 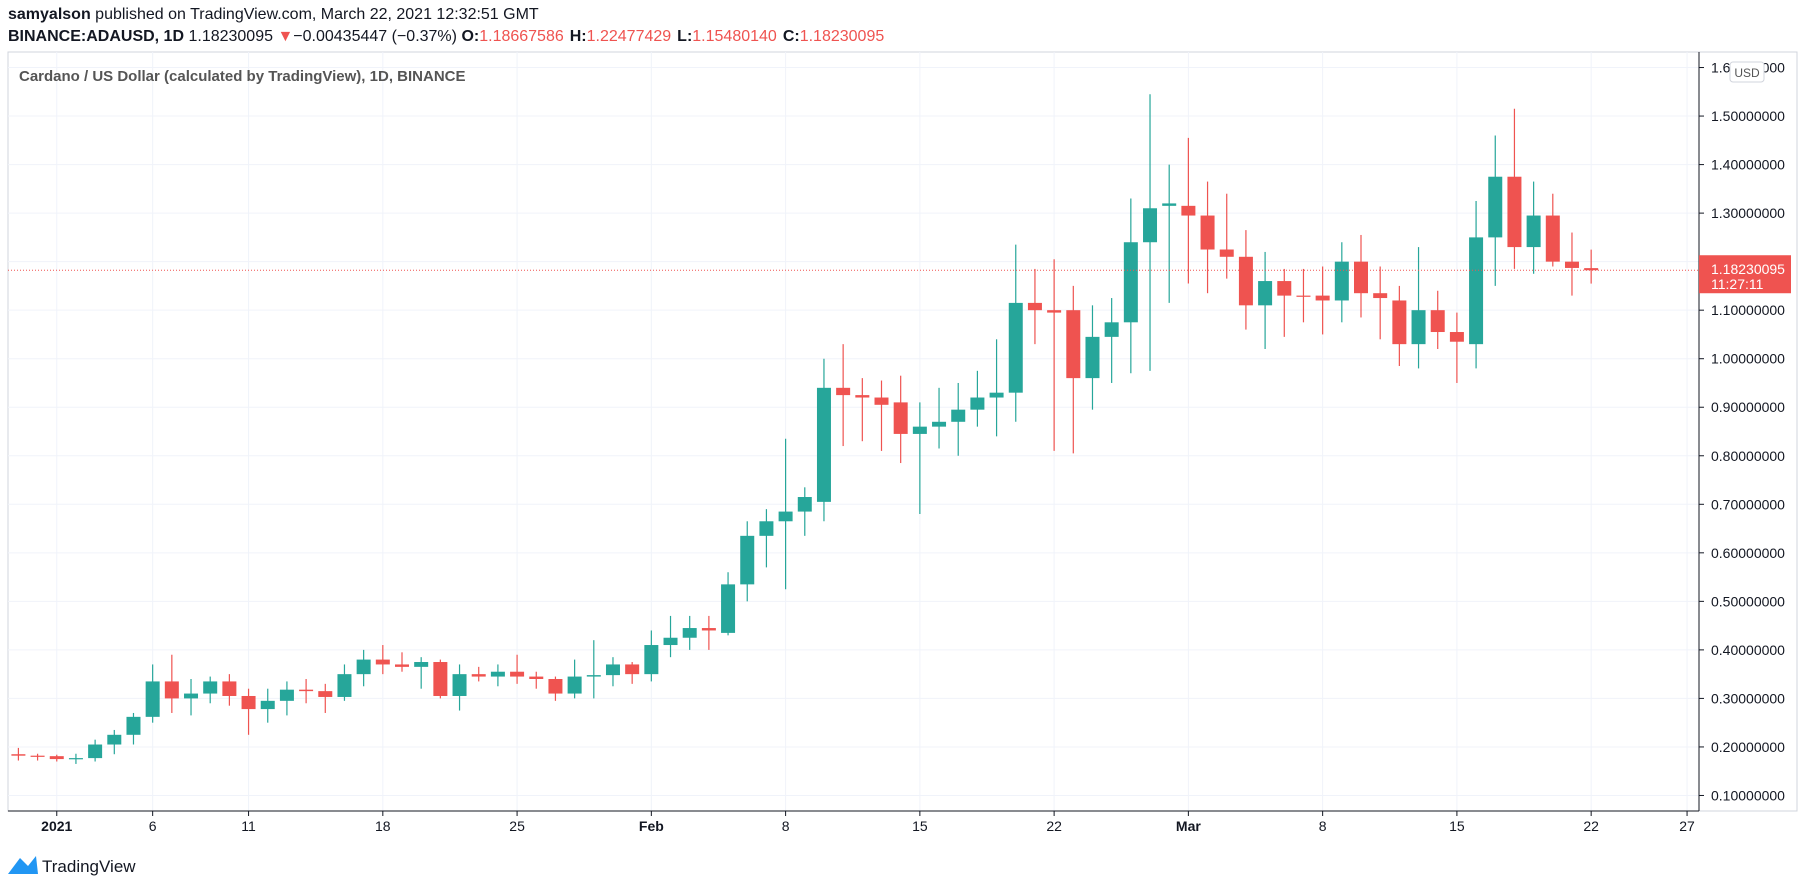 What do you see at coordinates (1748, 359) in the screenshot?
I see `y-tick-label: 1.00000000` at bounding box center [1748, 359].